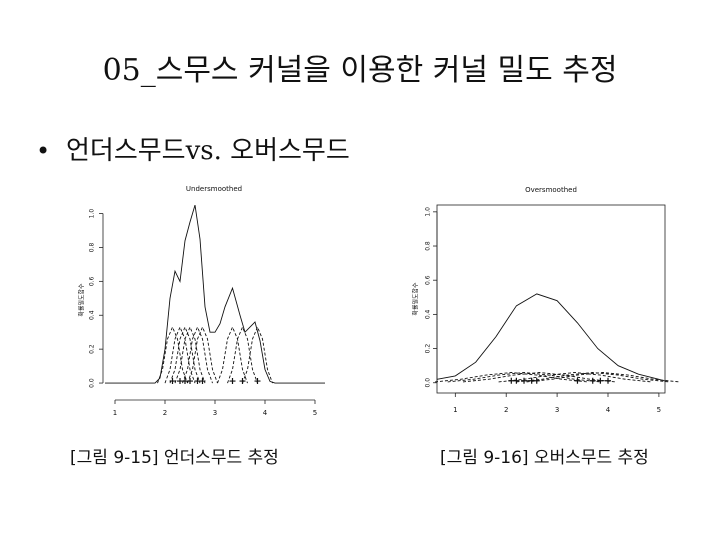 The image size is (720, 540). I want to click on slide-title: 05_스무스 커널을 이용한 커널 밀도 추정, so click(360, 70).